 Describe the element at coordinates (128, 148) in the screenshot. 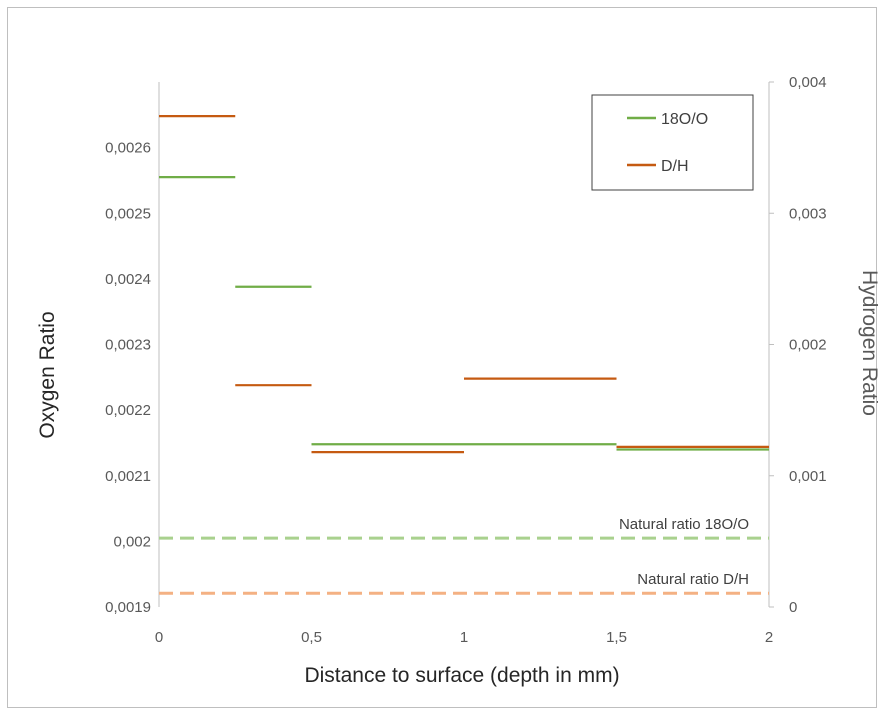

I see `y-left-tick-label: 0,0026` at that location.